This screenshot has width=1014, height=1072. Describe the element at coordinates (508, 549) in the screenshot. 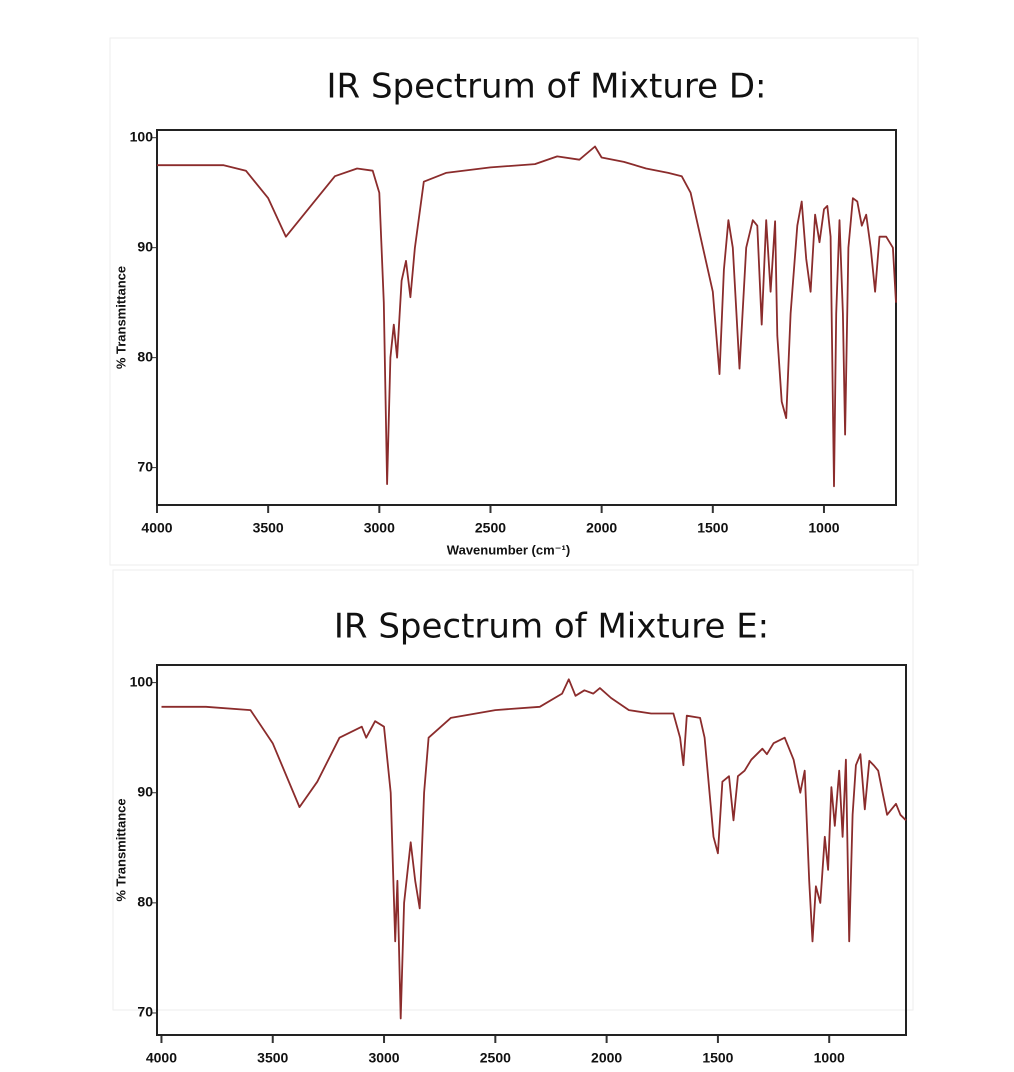

I see `x-axis-label: Wavenumber (cm⁻¹)` at that location.